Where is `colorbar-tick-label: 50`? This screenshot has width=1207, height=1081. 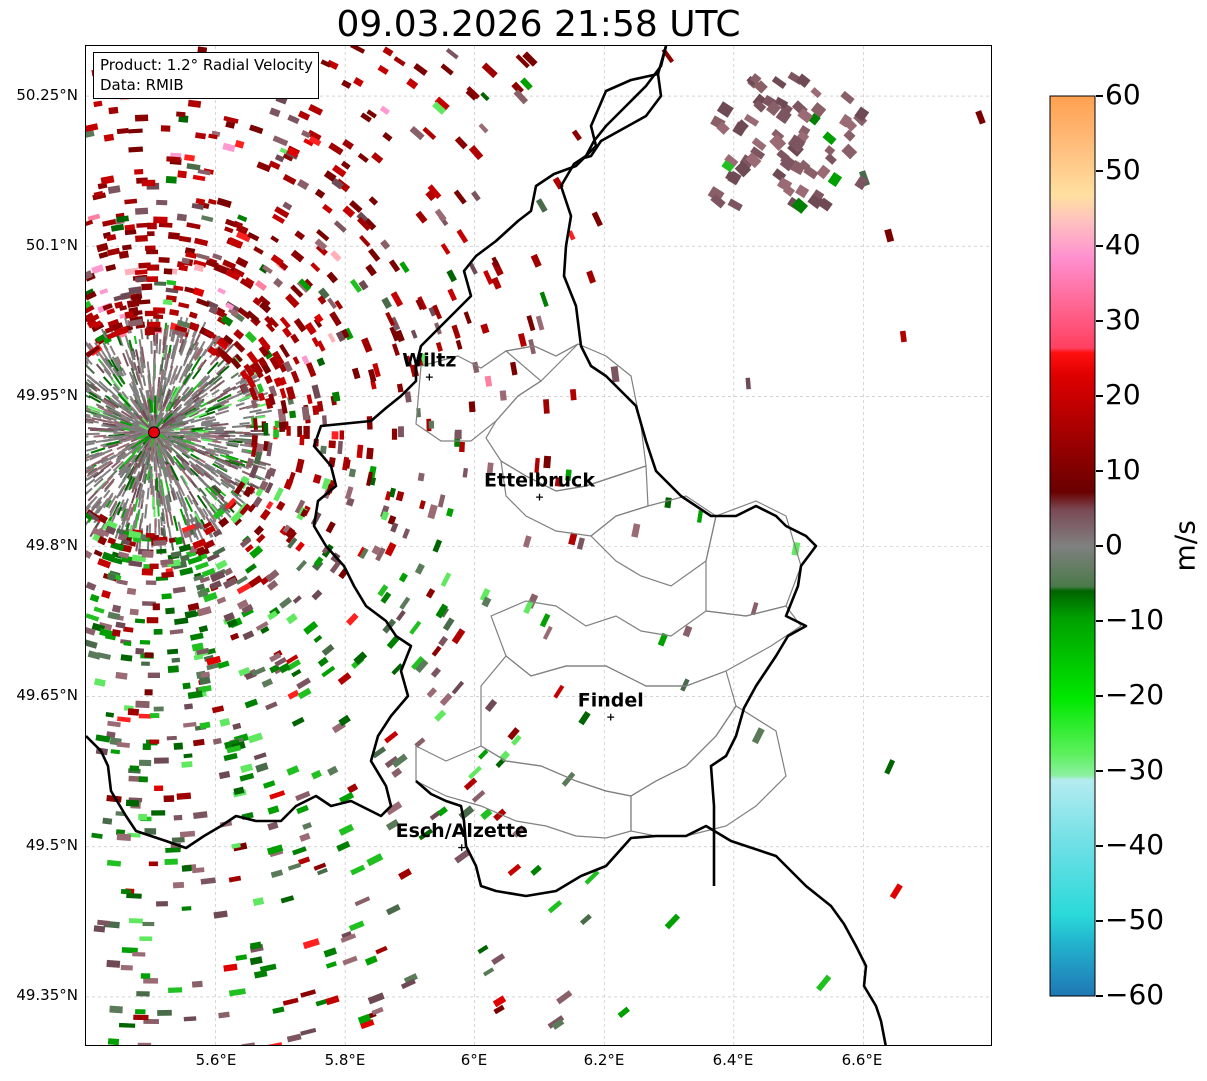
colorbar-tick-label: 50 is located at coordinates (1123, 169).